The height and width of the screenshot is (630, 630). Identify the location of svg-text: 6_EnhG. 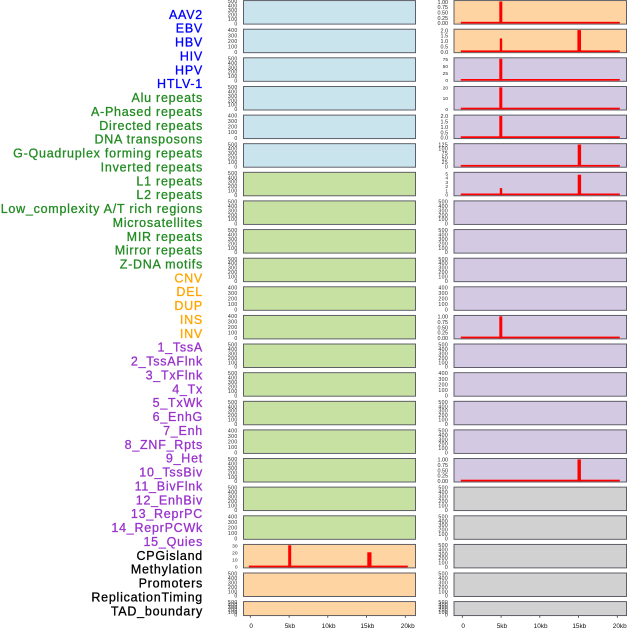
(178, 417).